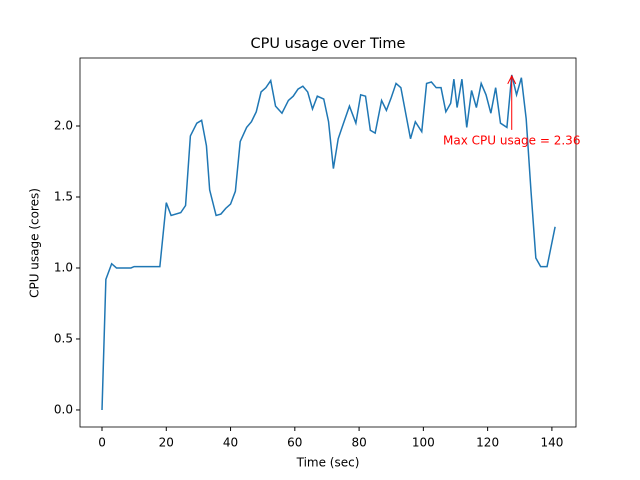 This screenshot has width=640, height=480. What do you see at coordinates (512, 79) in the screenshot?
I see `annotation-arrowhead` at bounding box center [512, 79].